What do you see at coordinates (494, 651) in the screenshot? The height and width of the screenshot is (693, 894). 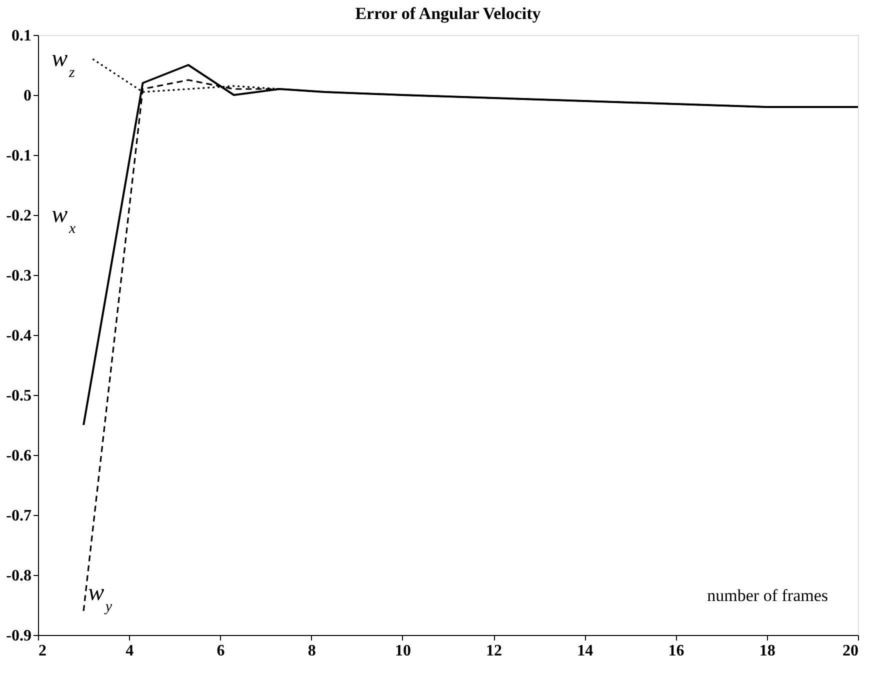 I see `x-tick-label: 12` at bounding box center [494, 651].